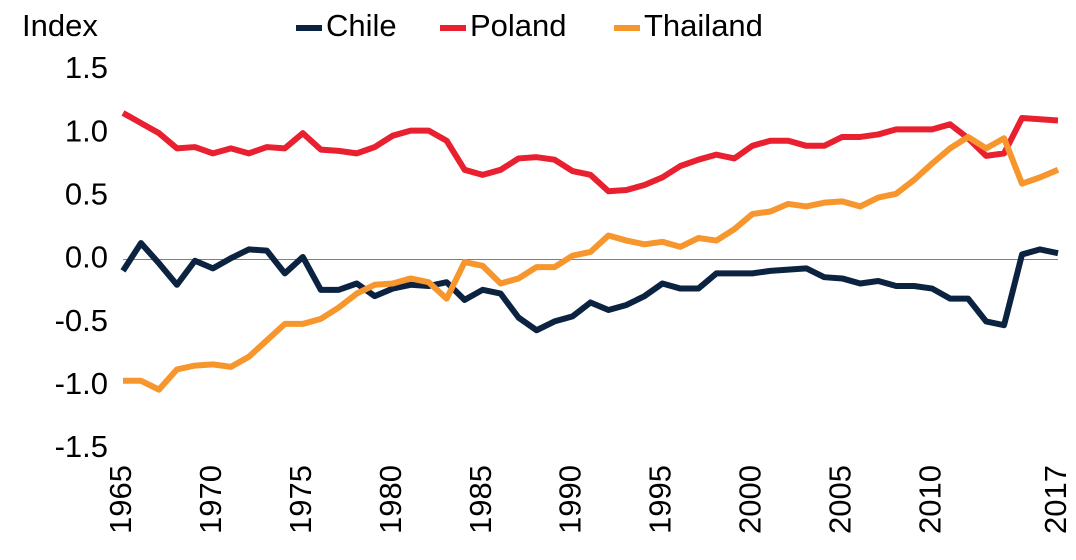  What do you see at coordinates (660, 499) in the screenshot?
I see `x-tick-label: 1995` at bounding box center [660, 499].